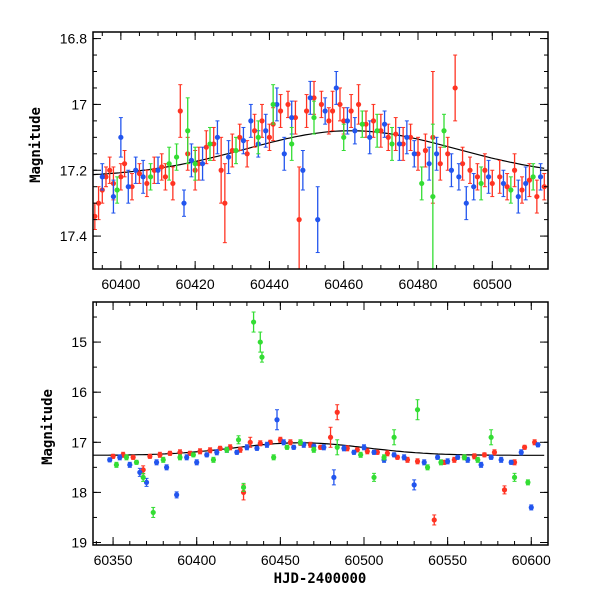 This screenshot has width=600, height=600. What do you see at coordinates (79, 342) in the screenshot?
I see `bottom-y-tick-label: 15` at bounding box center [79, 342].